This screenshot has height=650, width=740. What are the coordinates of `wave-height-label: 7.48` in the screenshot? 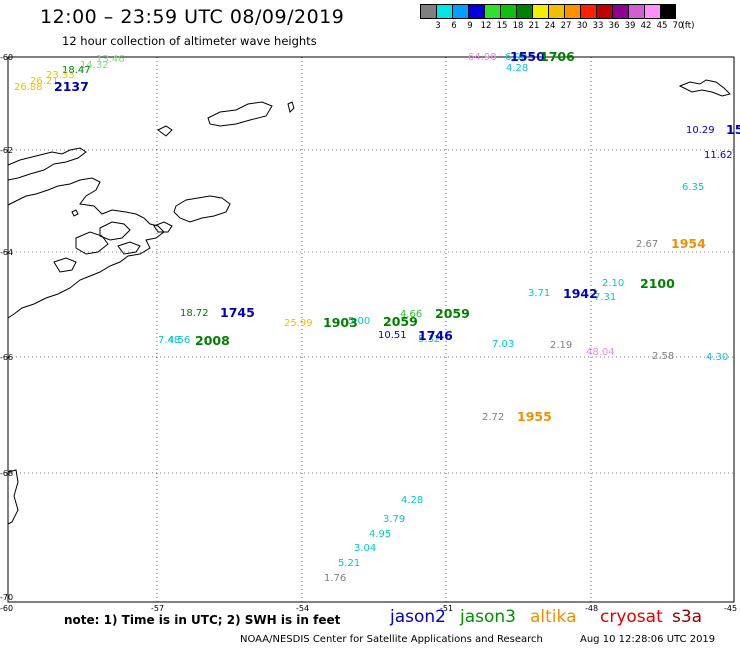 It's located at (169, 340).